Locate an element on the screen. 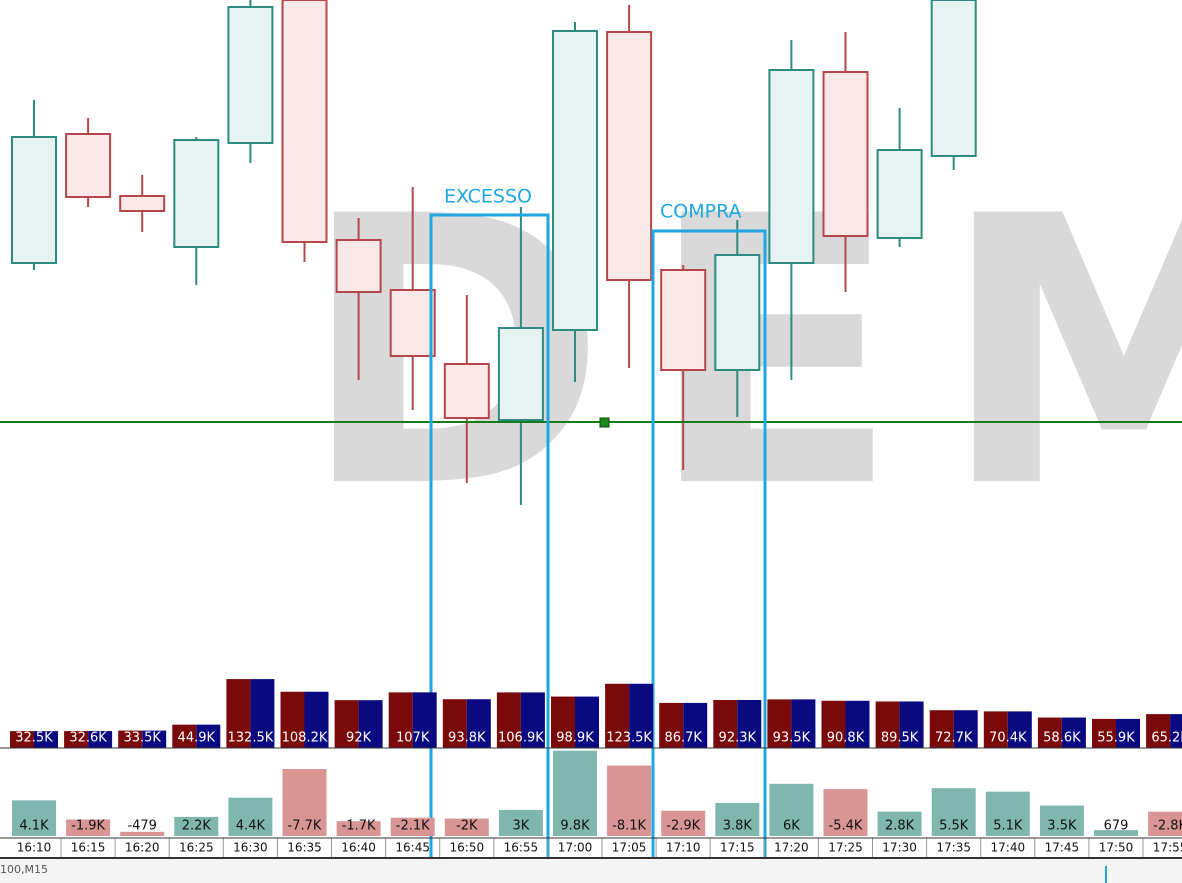 This screenshot has height=883, width=1182. annotation-label: COMPRA is located at coordinates (701, 212).